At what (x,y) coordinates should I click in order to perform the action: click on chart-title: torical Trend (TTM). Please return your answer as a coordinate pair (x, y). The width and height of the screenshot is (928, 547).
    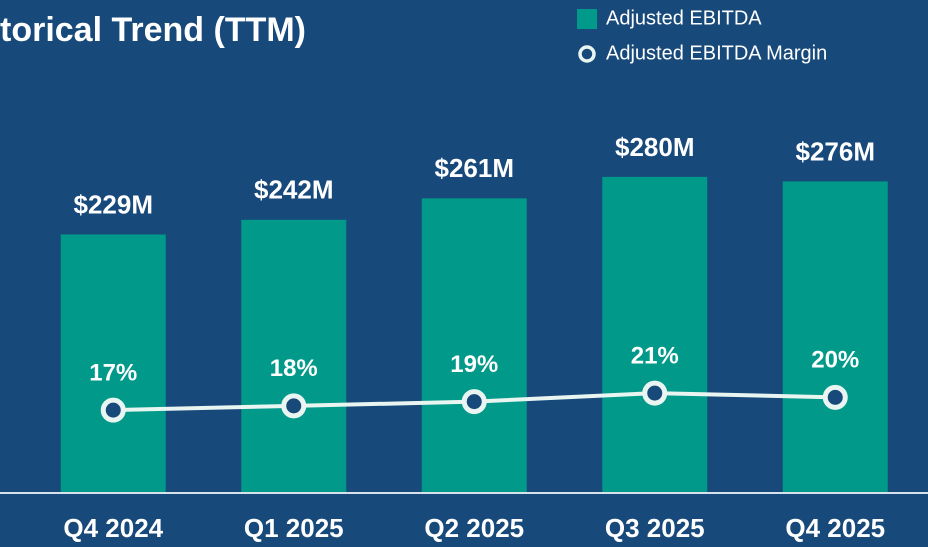
    Looking at the image, I should click on (153, 30).